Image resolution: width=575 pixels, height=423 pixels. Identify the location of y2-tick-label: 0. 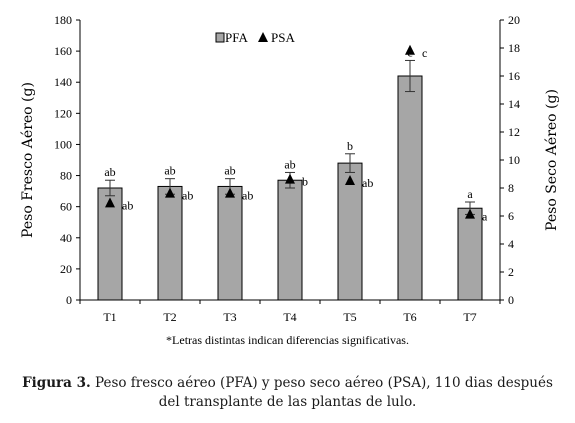
(511, 300).